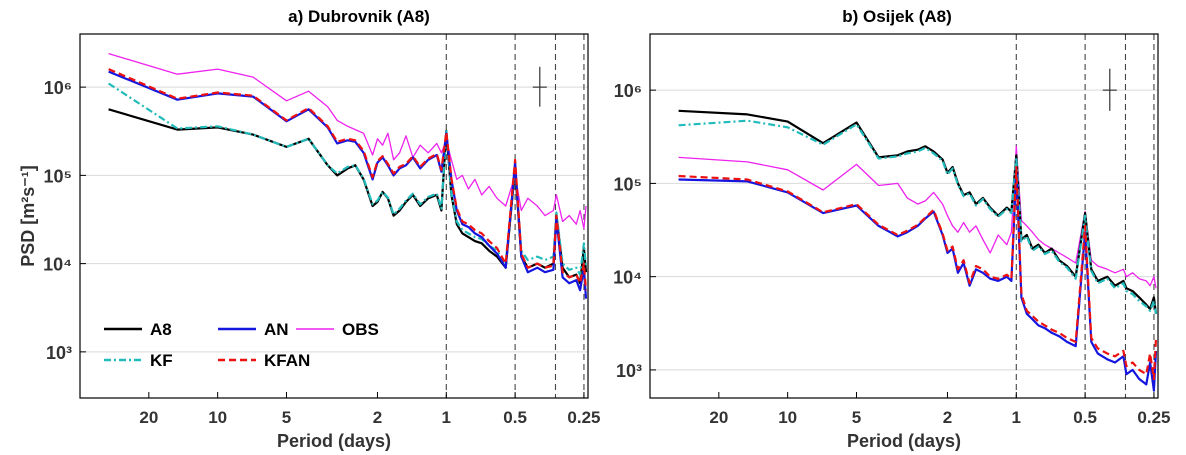 This screenshot has height=455, width=1186. Describe the element at coordinates (161, 360) in the screenshot. I see `legend-label-kf: KF` at that location.